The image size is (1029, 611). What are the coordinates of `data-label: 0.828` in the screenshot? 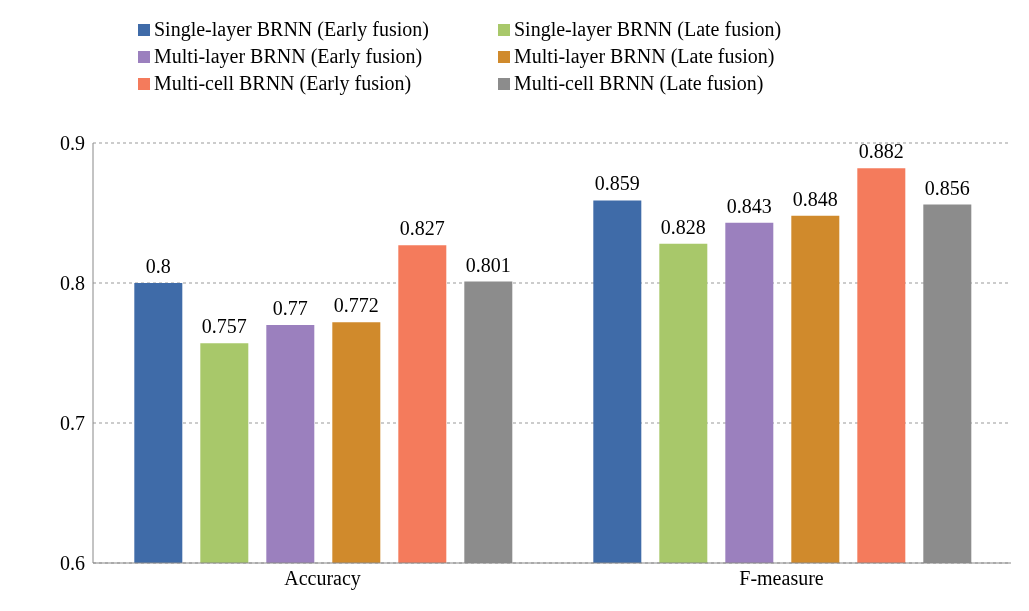 It's located at (683, 226).